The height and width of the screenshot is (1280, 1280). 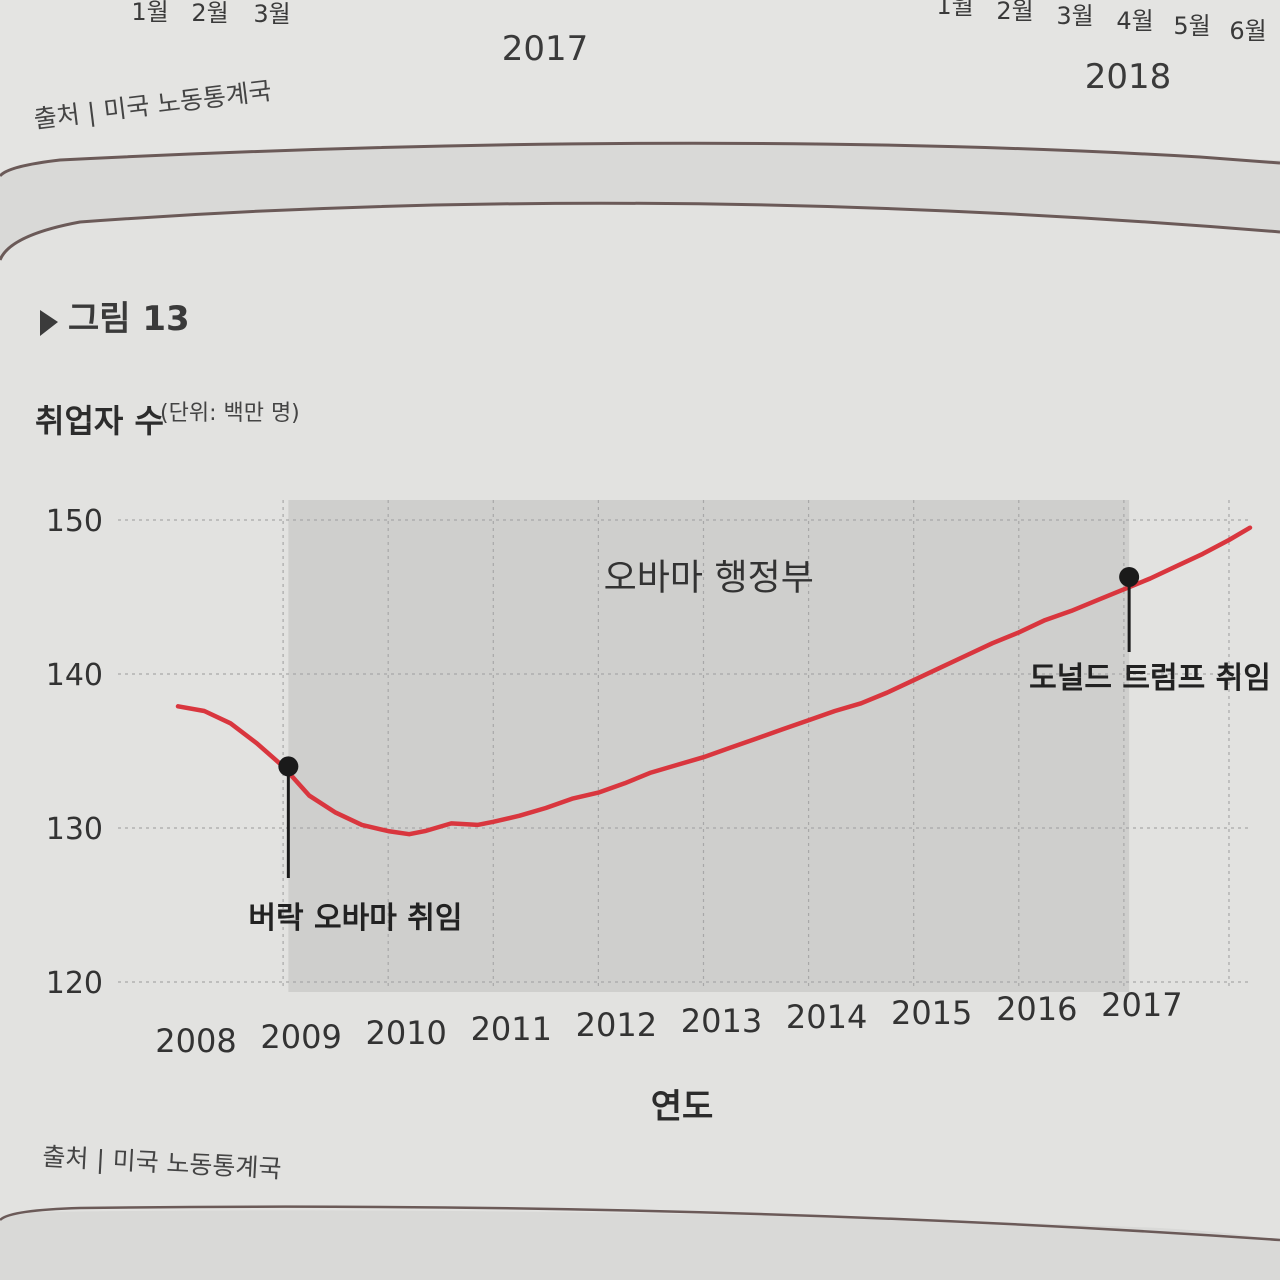 What do you see at coordinates (74, 521) in the screenshot?
I see `y-tick-label: 150` at bounding box center [74, 521].